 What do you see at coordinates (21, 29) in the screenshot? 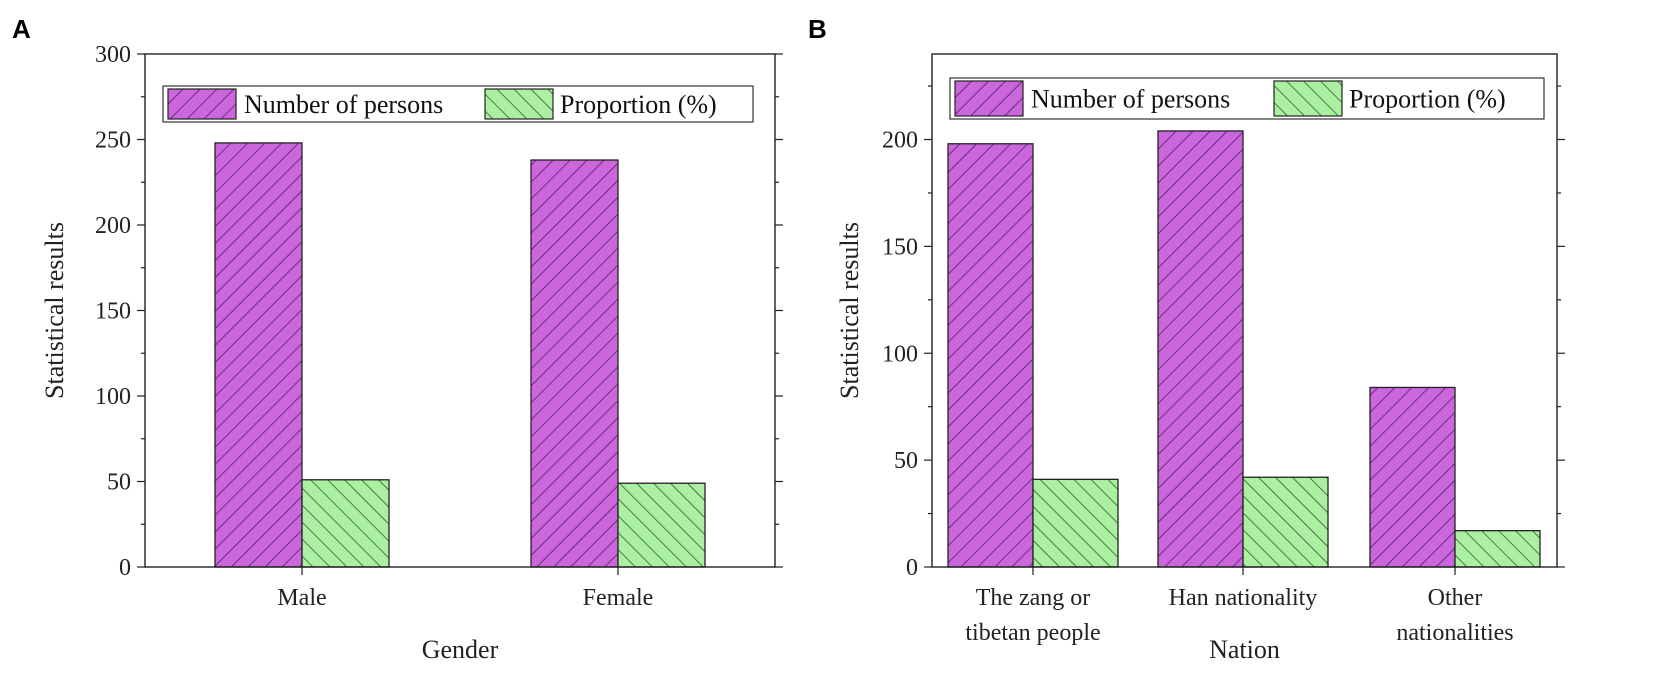
I see `panel-label-a: A` at bounding box center [21, 29].